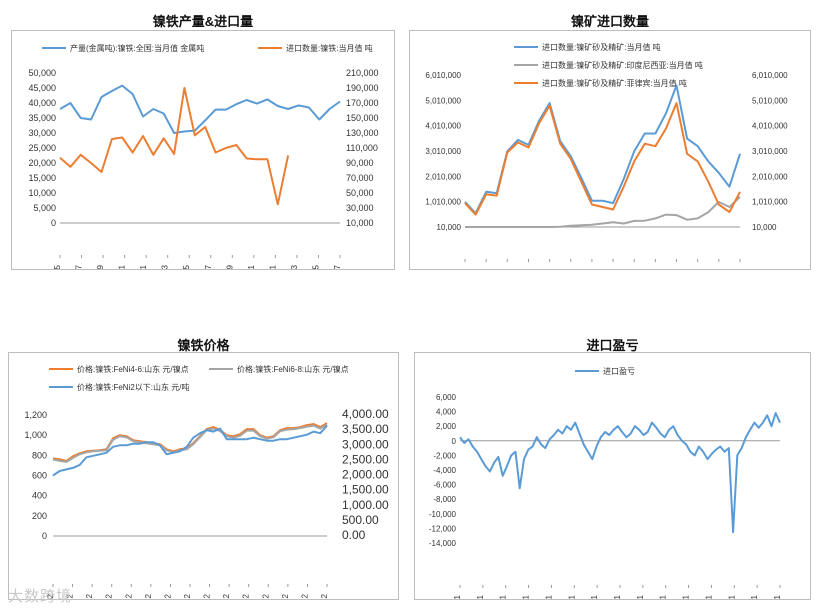  What do you see at coordinates (362, 118) in the screenshot?
I see `y-tick-label: 150,000` at bounding box center [362, 118].